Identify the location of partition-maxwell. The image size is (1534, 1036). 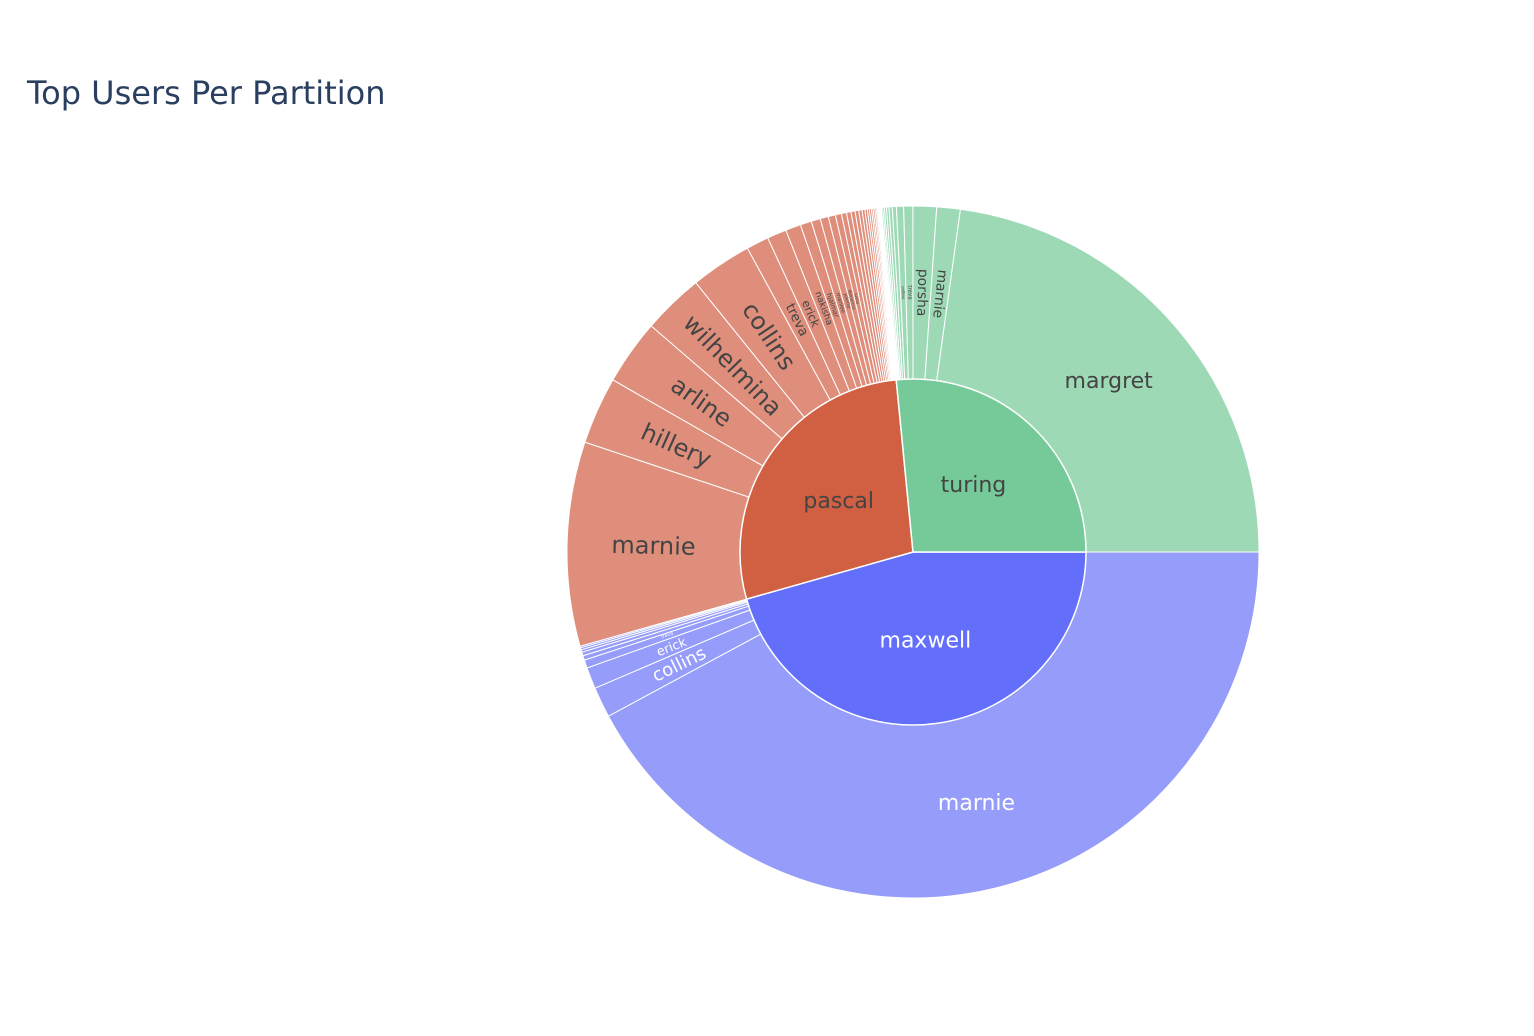
(916, 638).